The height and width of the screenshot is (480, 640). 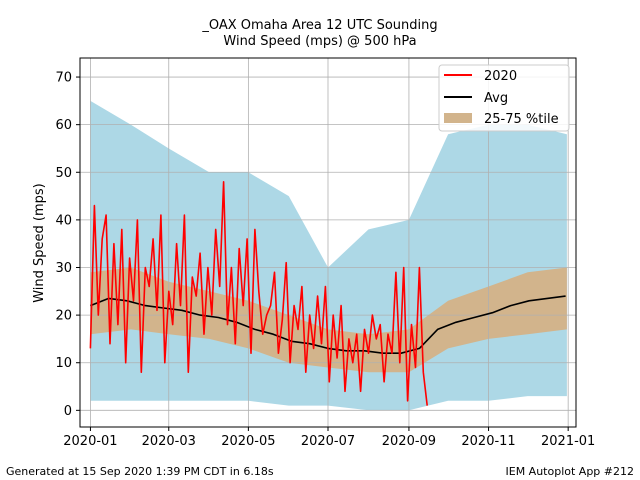 What do you see at coordinates (319, 41) in the screenshot?
I see `chart-subtitle: Wind Speed (mps) @ 500 hPa` at bounding box center [319, 41].